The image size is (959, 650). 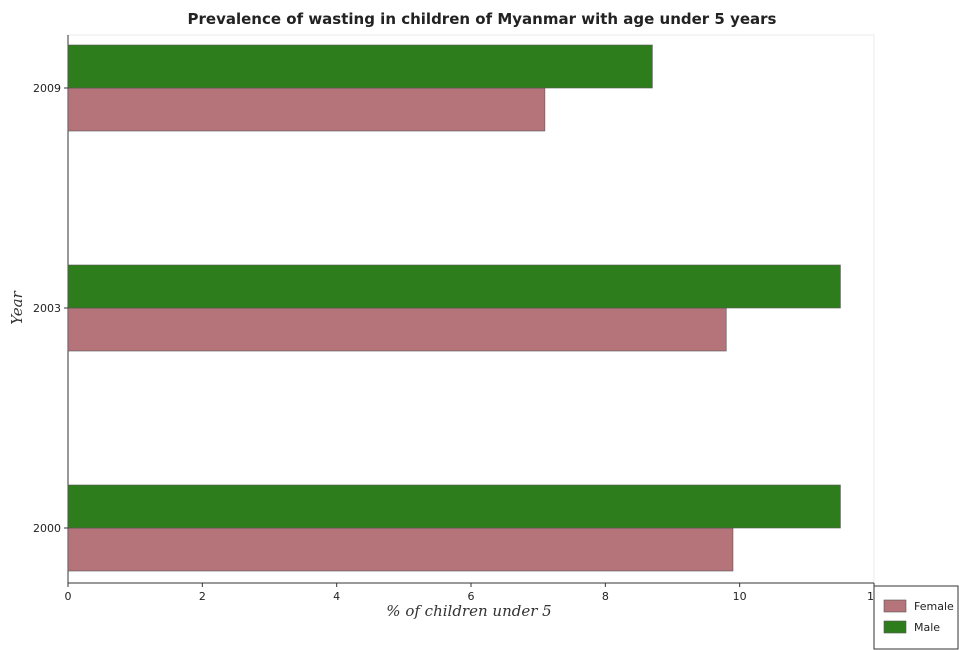 I want to click on x-ticks-group: 024681012, so click(x=473, y=593).